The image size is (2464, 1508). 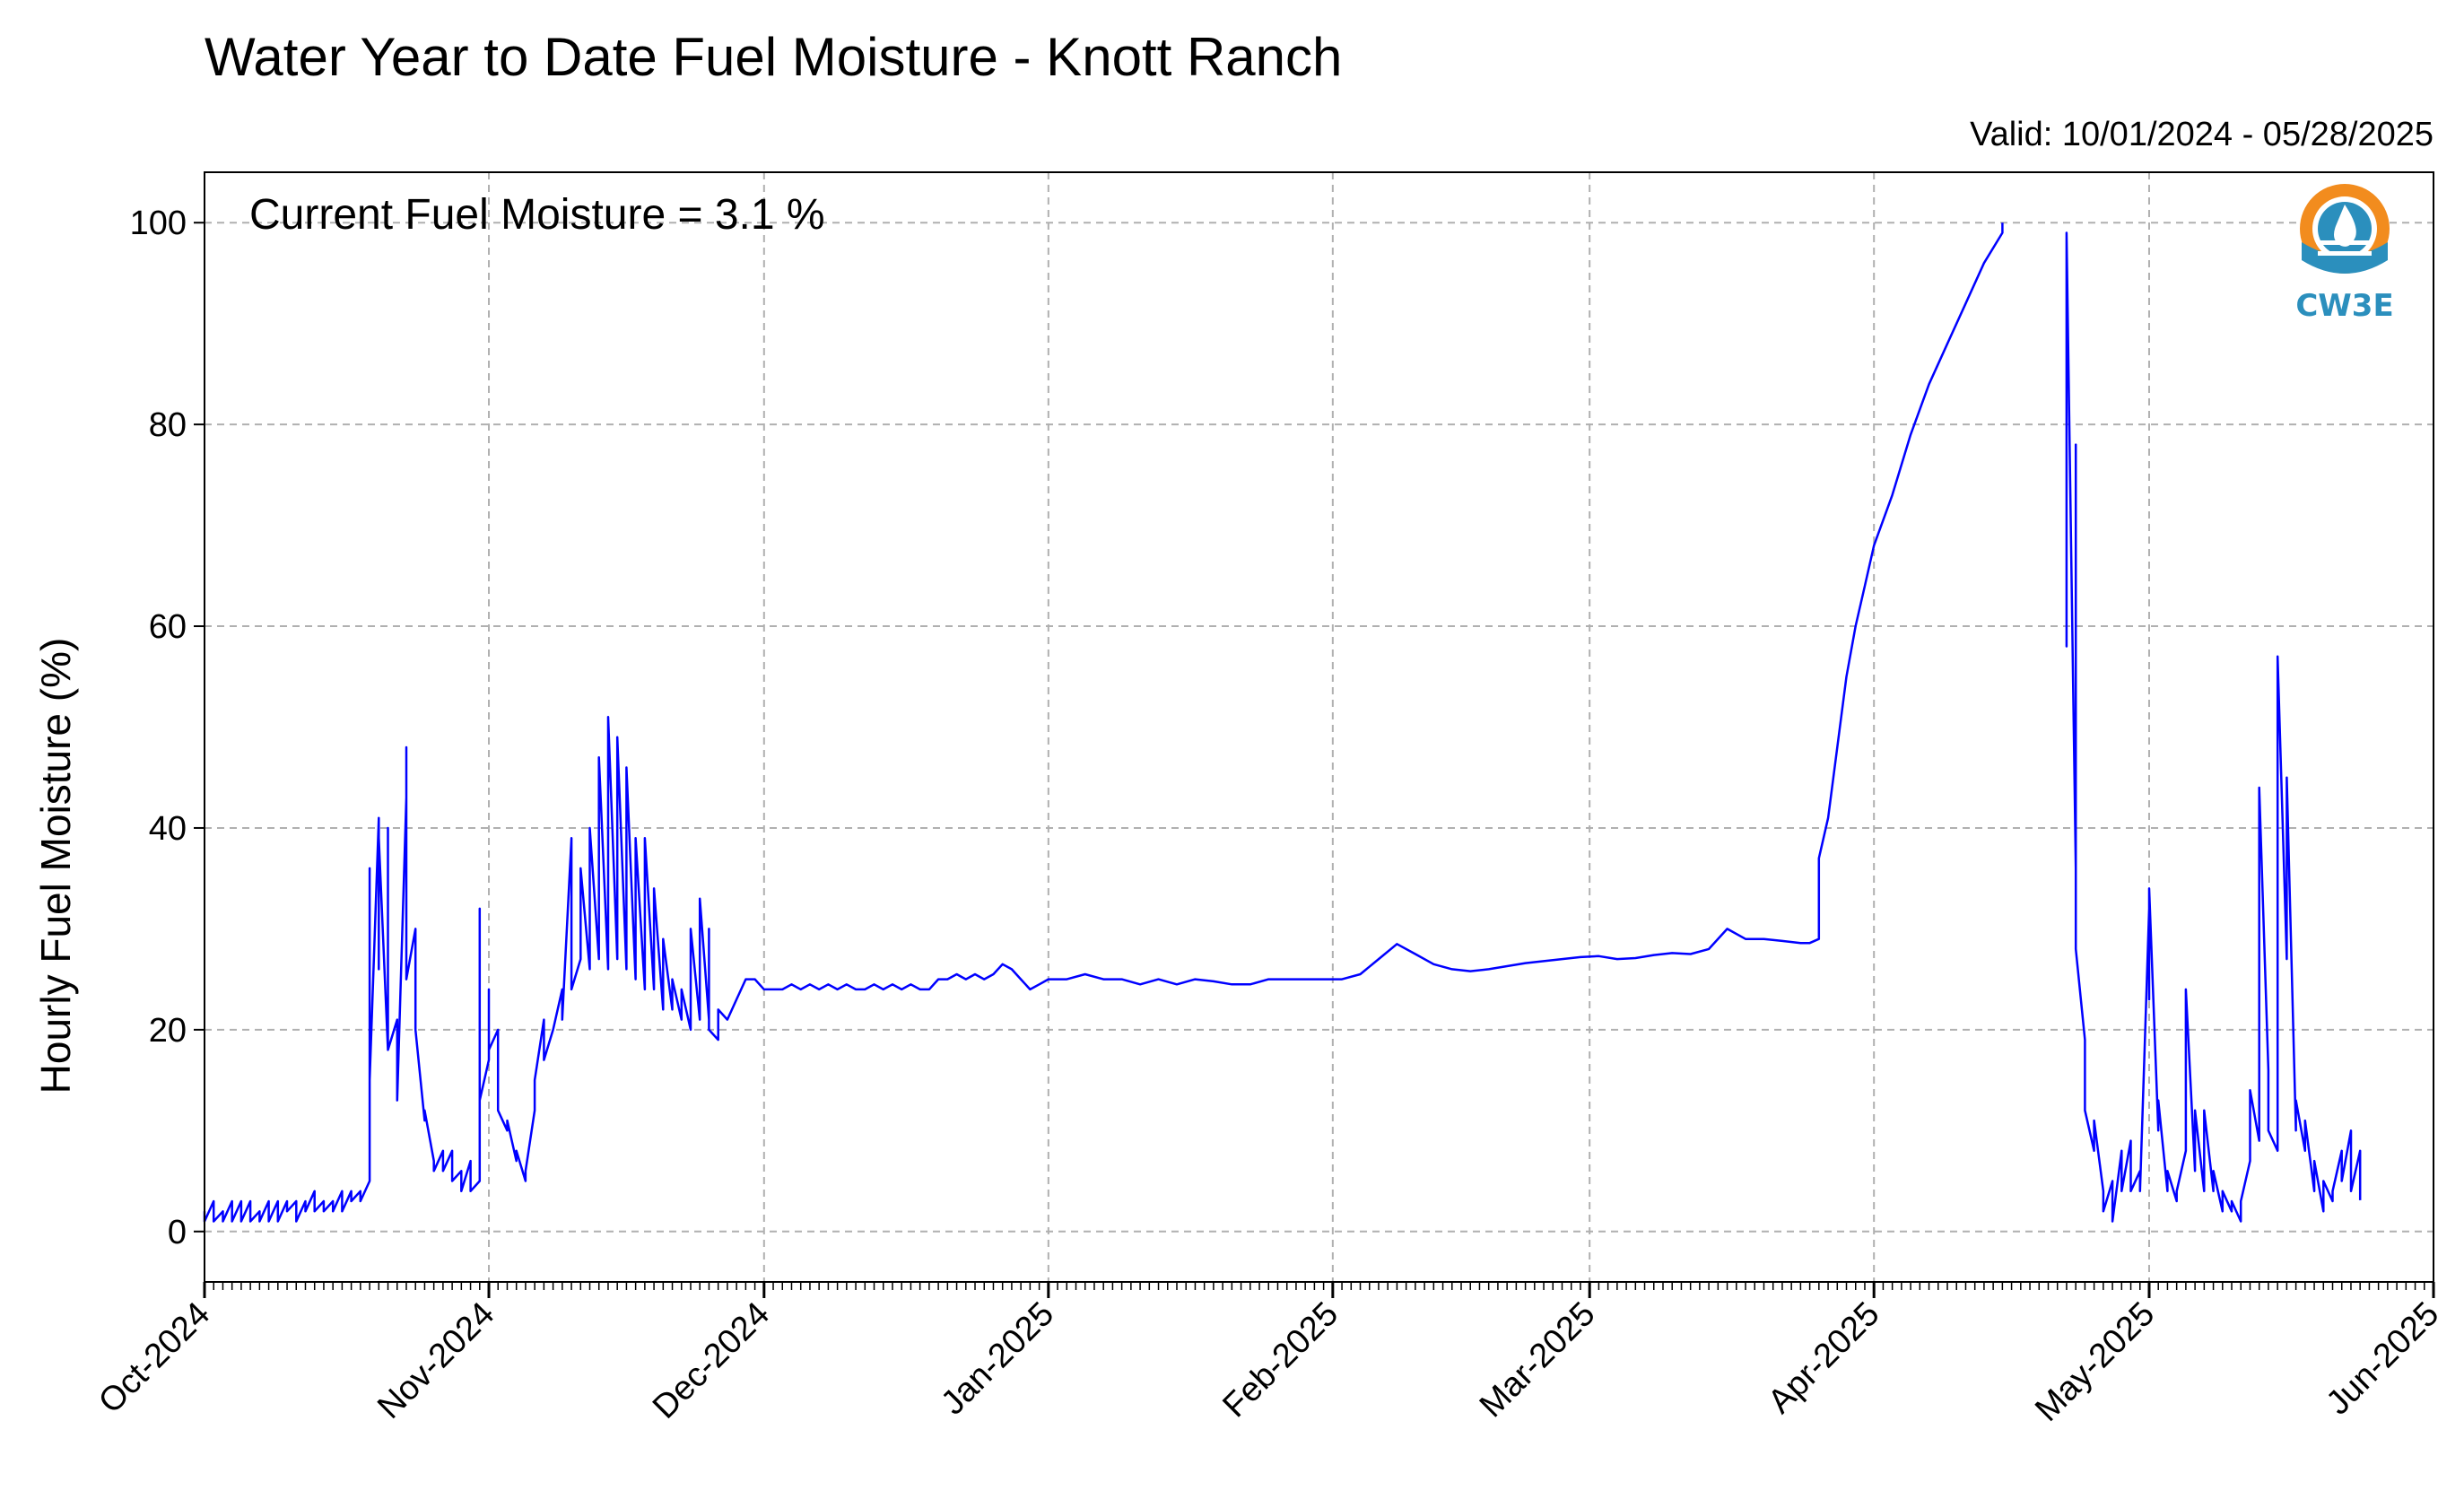 What do you see at coordinates (1319, 1286) in the screenshot?
I see `x-axis-minor-ticks` at bounding box center [1319, 1286].